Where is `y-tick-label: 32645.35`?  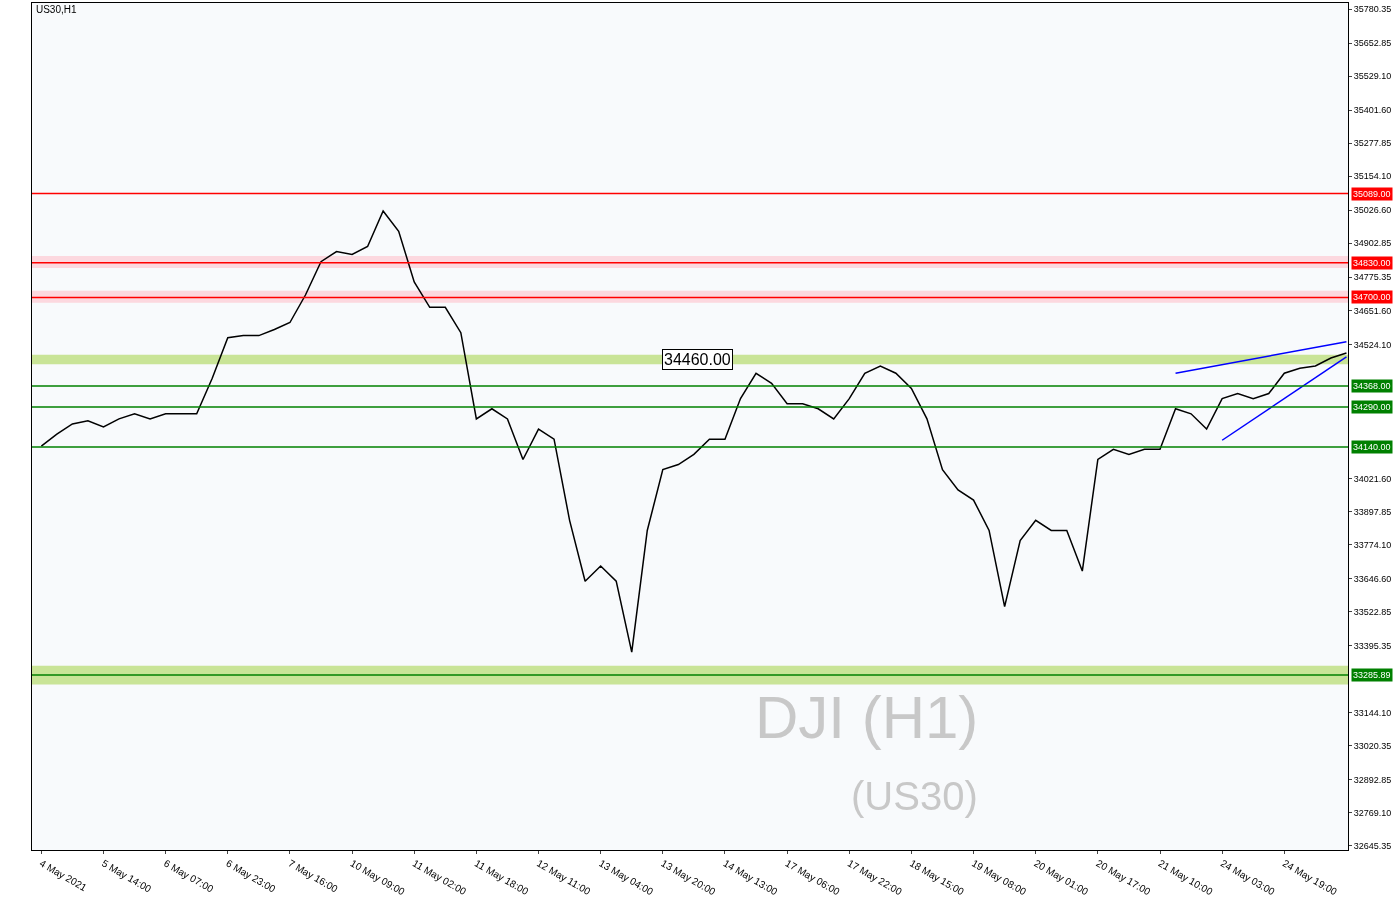 y-tick-label: 32645.35 is located at coordinates (1372, 846).